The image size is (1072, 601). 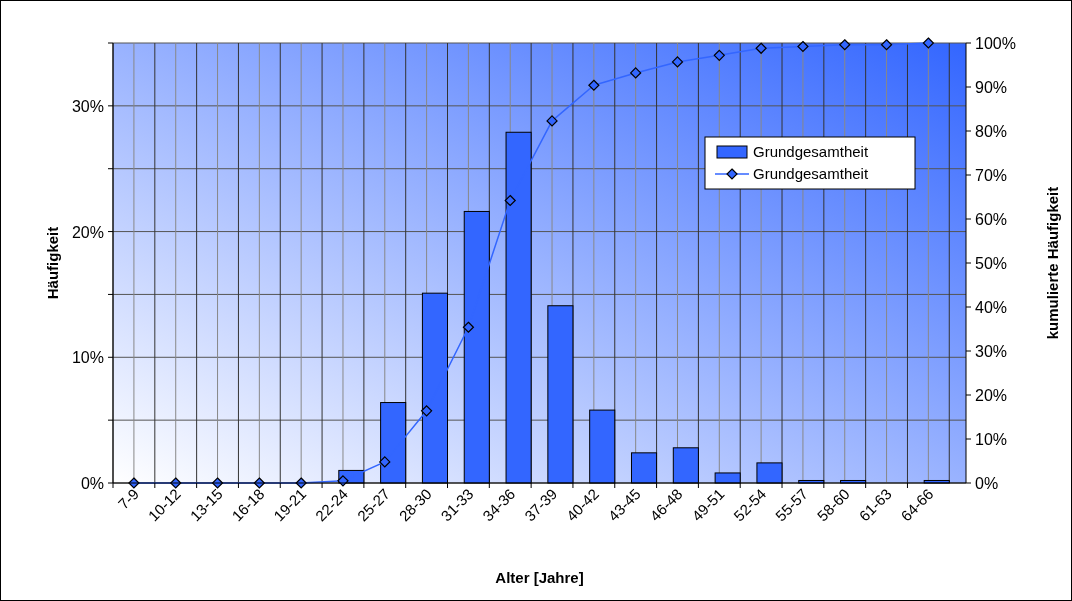 I want to click on y2-tick-label: 70%, so click(x=991, y=175).